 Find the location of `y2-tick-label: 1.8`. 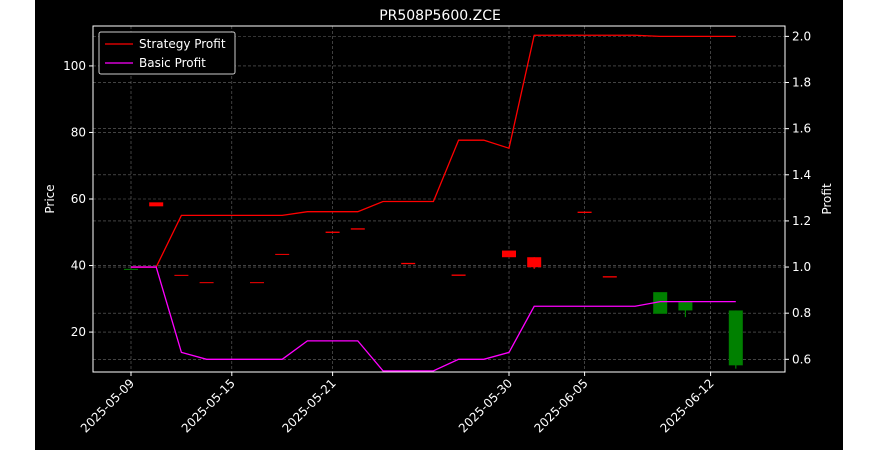

y2-tick-label: 1.8 is located at coordinates (801, 83).